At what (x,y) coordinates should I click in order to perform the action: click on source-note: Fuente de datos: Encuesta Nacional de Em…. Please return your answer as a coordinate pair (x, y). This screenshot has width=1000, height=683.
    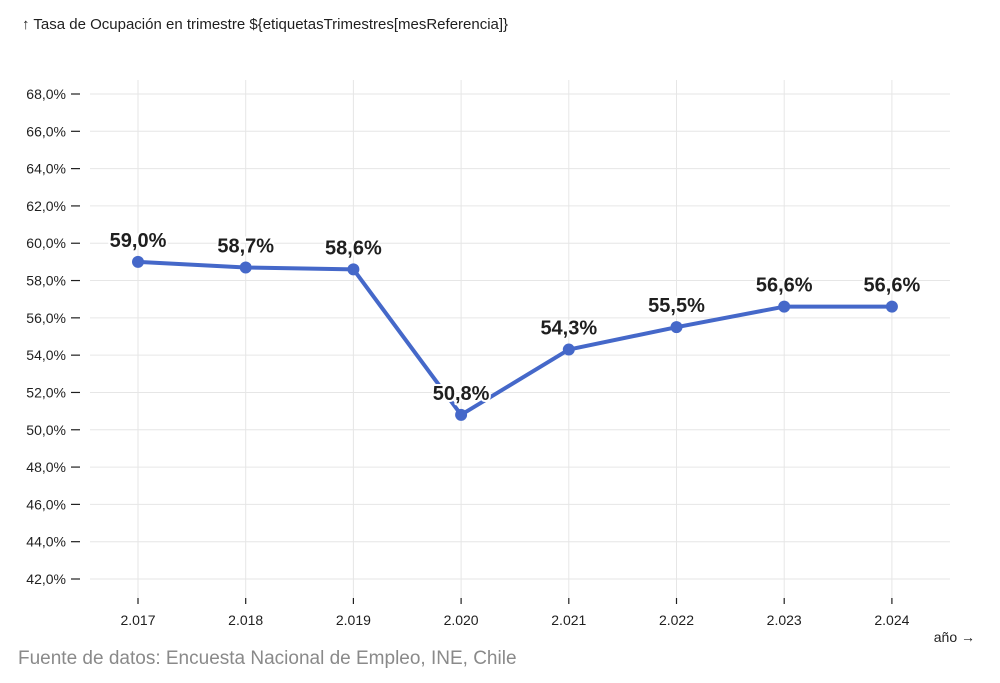
    Looking at the image, I should click on (267, 658).